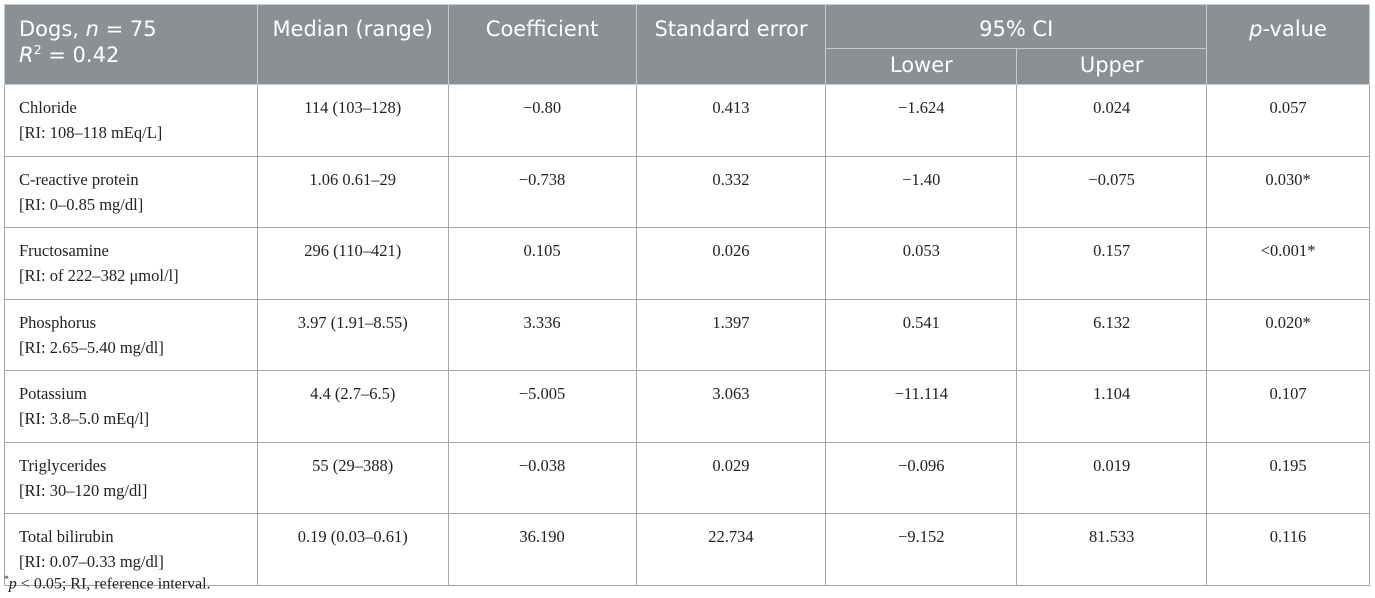 Image resolution: width=1375 pixels, height=598 pixels. I want to click on header-subrow: Lower Upper, so click(687, 67).